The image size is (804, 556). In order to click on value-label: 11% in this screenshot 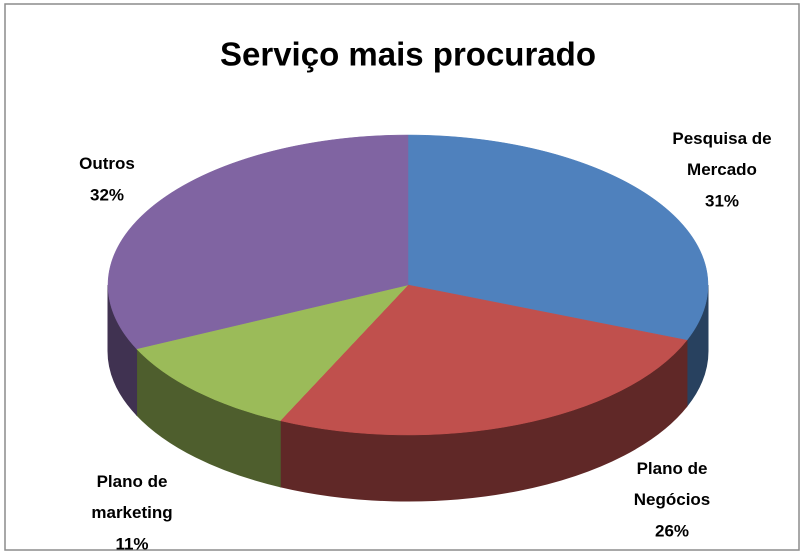, I will do `click(131, 543)`.